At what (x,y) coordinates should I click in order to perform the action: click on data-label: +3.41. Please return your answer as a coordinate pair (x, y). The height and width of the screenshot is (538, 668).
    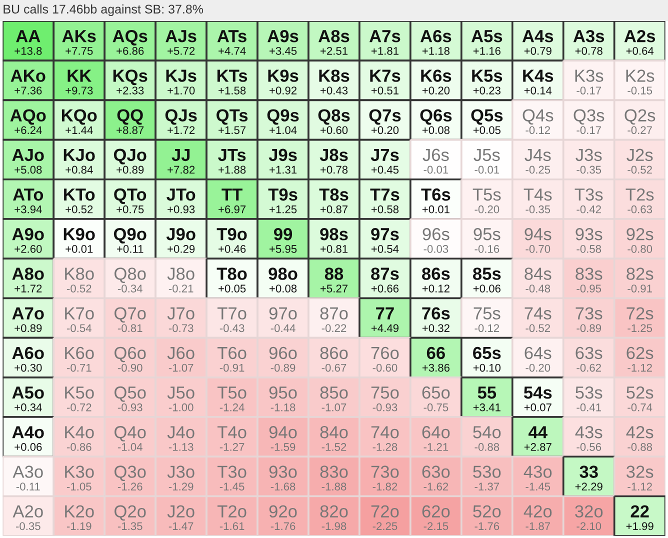
    Looking at the image, I should click on (486, 407).